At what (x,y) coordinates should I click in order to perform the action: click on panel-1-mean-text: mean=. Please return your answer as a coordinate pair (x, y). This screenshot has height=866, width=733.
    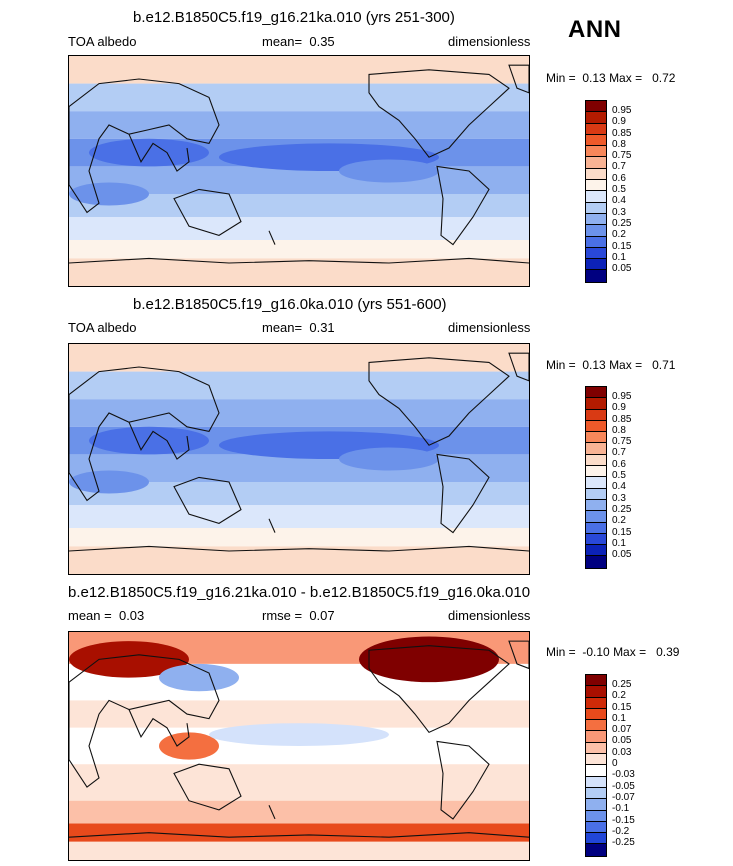
    Looking at the image, I should click on (282, 41).